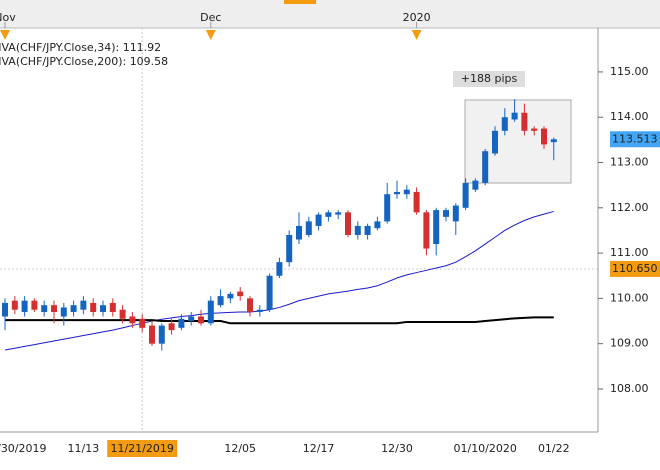 This screenshot has width=660, height=470. What do you see at coordinates (629, 162) in the screenshot?
I see `y-tick-label: 113.00` at bounding box center [629, 162].